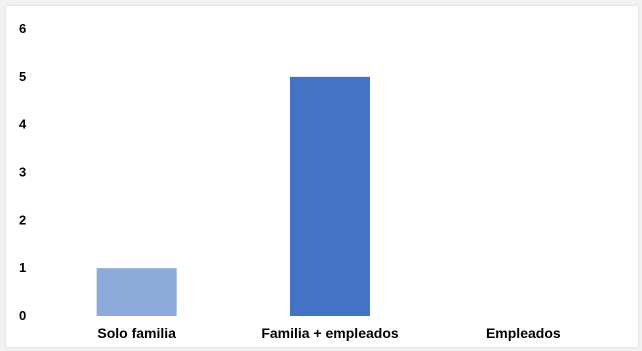 This screenshot has height=351, width=642. I want to click on x-category-label: Empleados, so click(523, 333).